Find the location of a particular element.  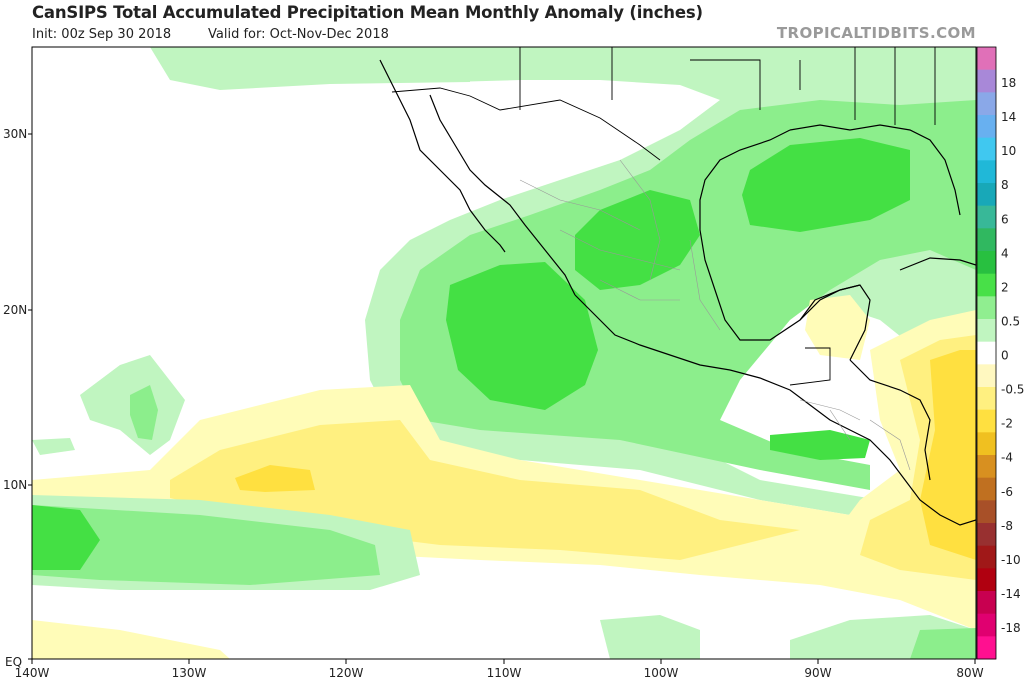

colorbar-label: -14 is located at coordinates (1011, 594).